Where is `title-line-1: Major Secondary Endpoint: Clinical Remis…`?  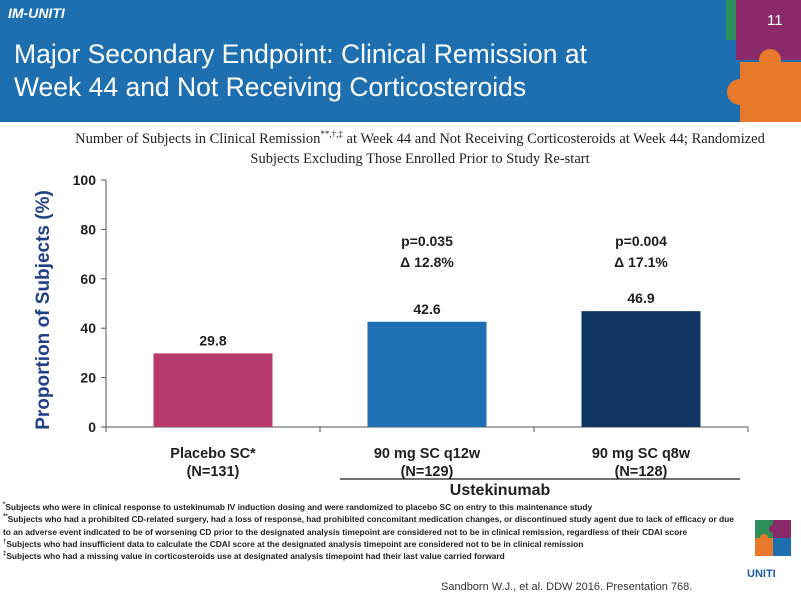 title-line-1: Major Secondary Endpoint: Clinical Remis… is located at coordinates (300, 54).